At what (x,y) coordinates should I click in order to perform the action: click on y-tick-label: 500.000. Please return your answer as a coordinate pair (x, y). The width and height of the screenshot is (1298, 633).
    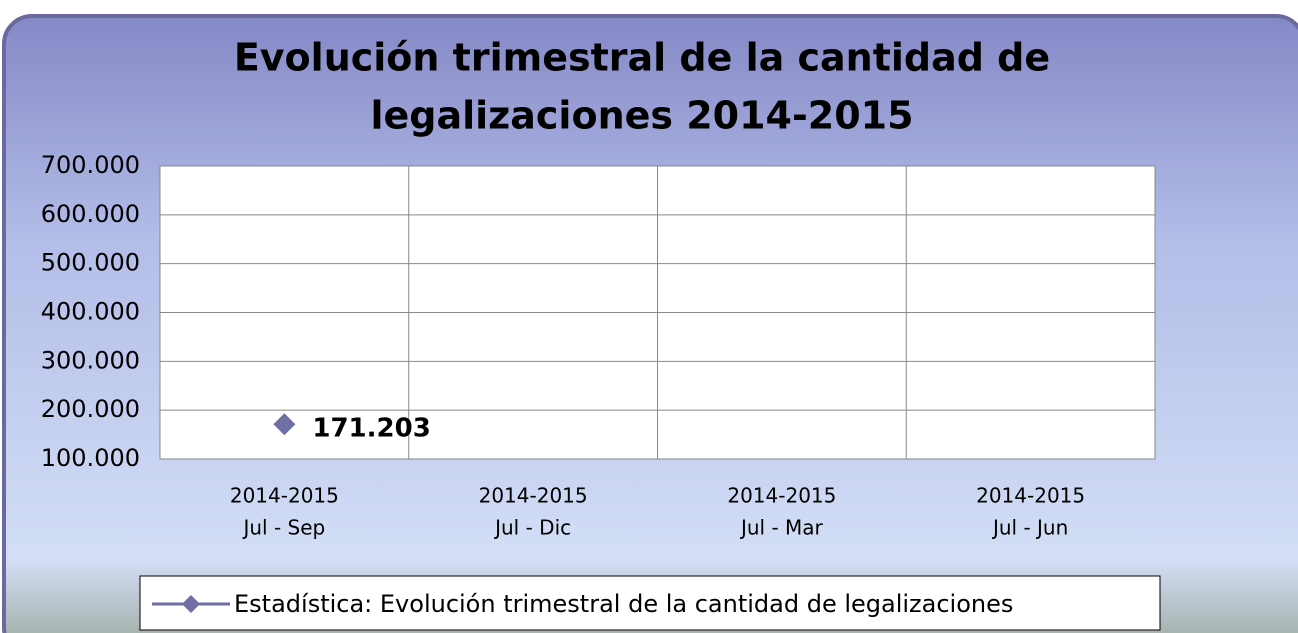
    Looking at the image, I should click on (90, 263).